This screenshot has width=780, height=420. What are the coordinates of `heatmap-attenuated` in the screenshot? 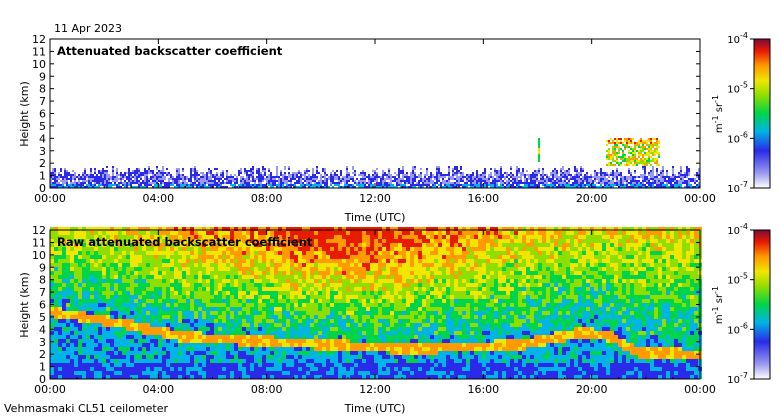 It's located at (375, 163).